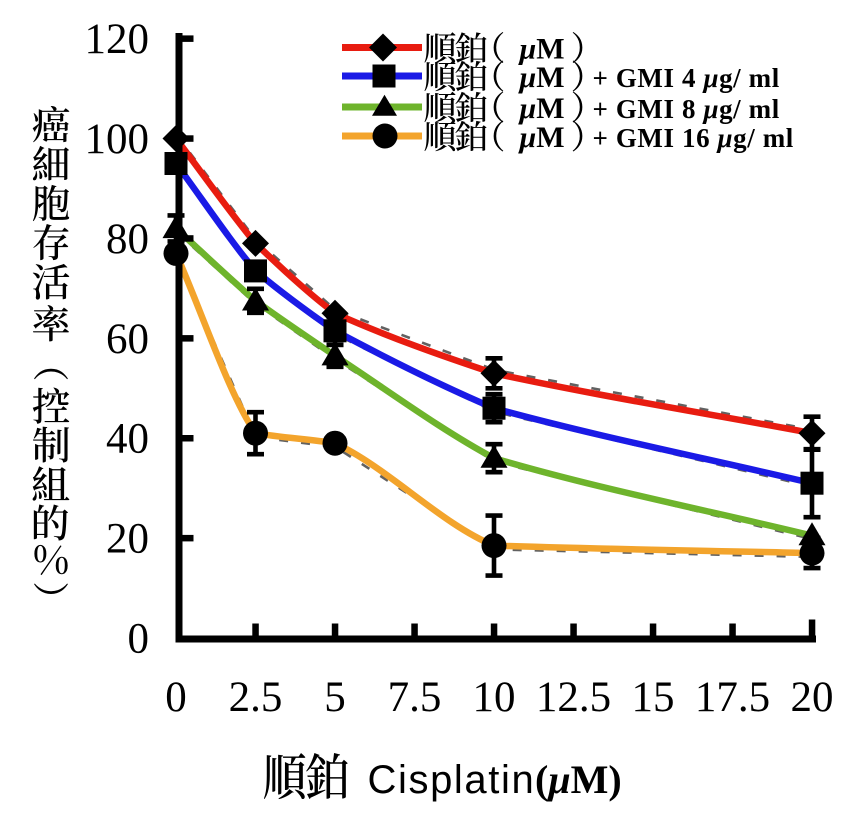  What do you see at coordinates (653, 697) in the screenshot?
I see `svg-text: 15` at bounding box center [653, 697].